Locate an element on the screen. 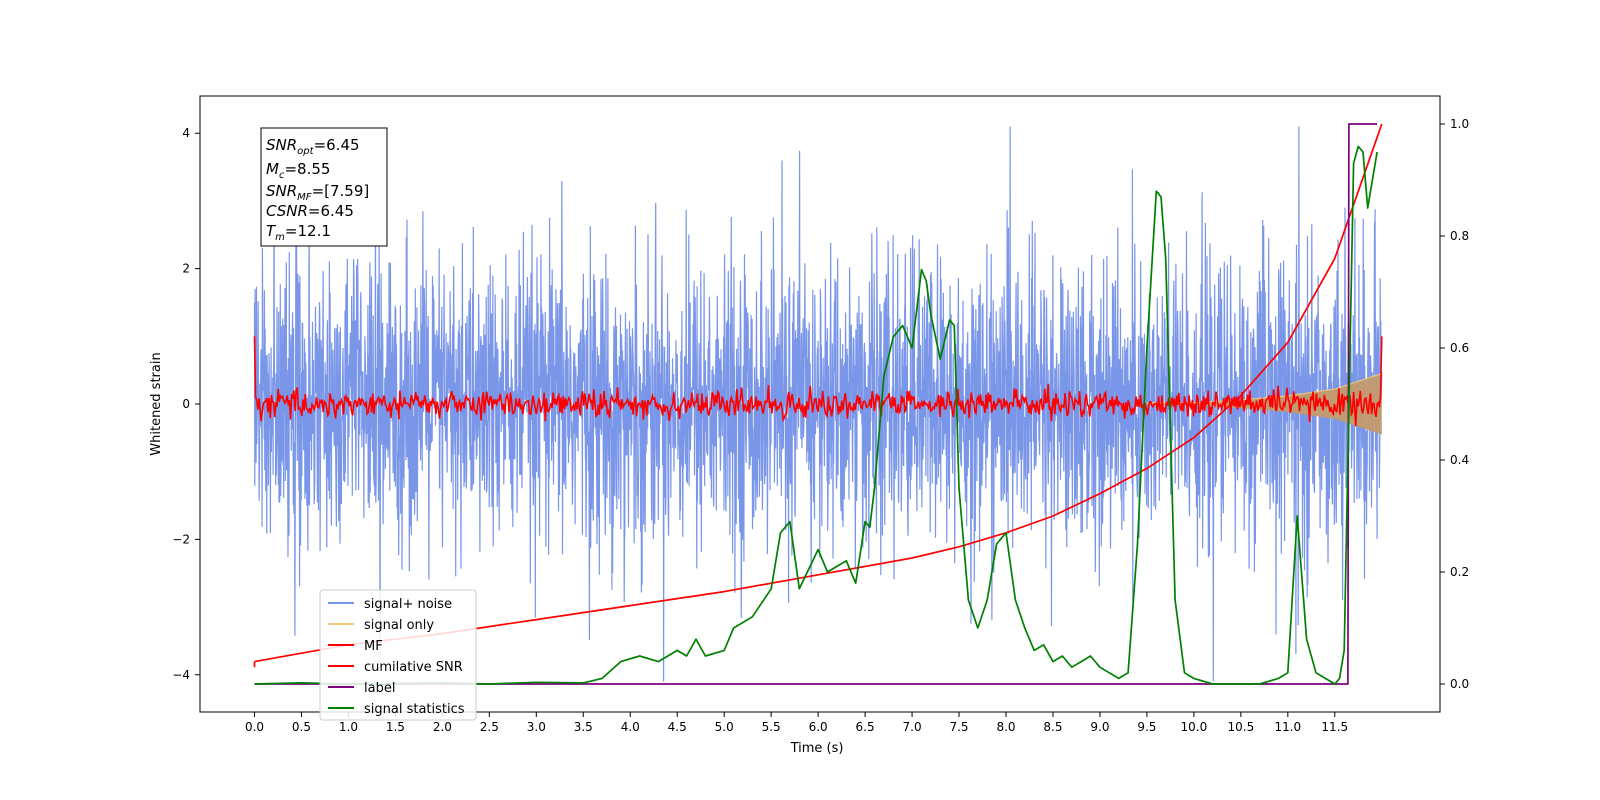 The width and height of the screenshot is (1600, 800). x-tick-label: 8.0 is located at coordinates (1005, 727).